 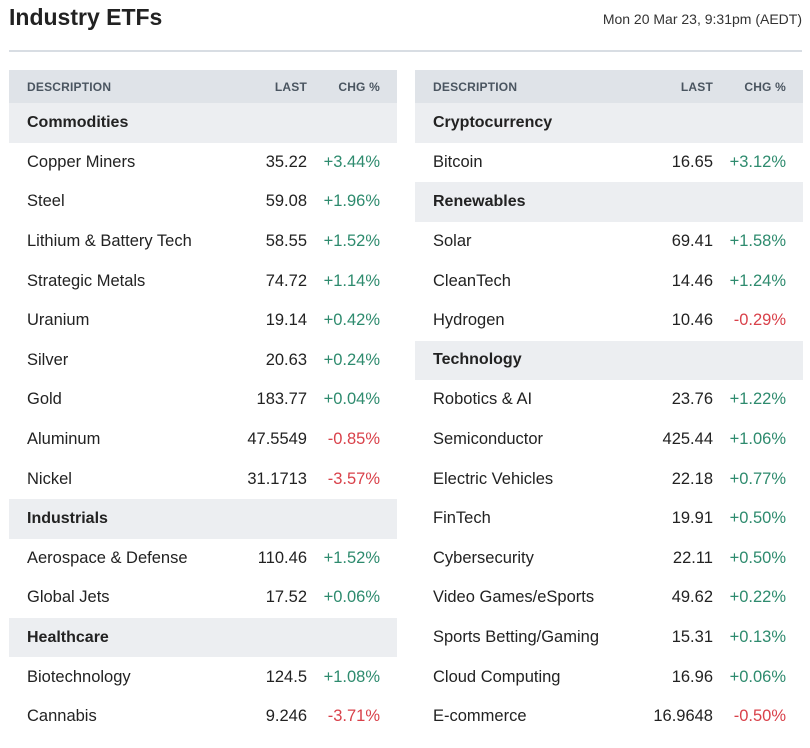 What do you see at coordinates (352, 241) in the screenshot?
I see `etf-change-percent: +1.52%` at bounding box center [352, 241].